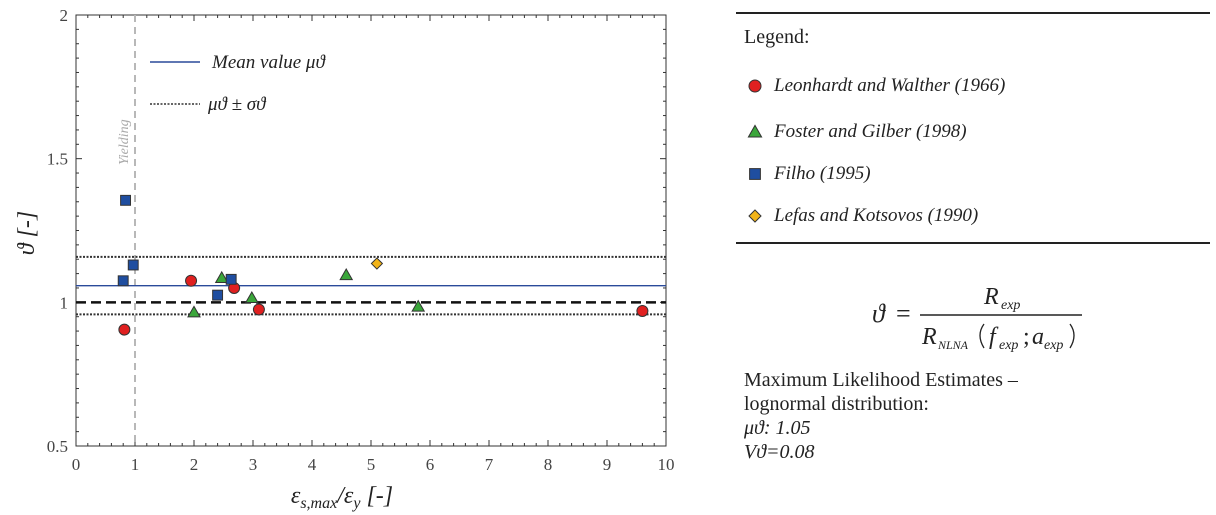 Image resolution: width=1216 pixels, height=515 pixels. Describe the element at coordinates (237, 104) in the screenshot. I see `band-label: μϑ ± σϑ` at that location.